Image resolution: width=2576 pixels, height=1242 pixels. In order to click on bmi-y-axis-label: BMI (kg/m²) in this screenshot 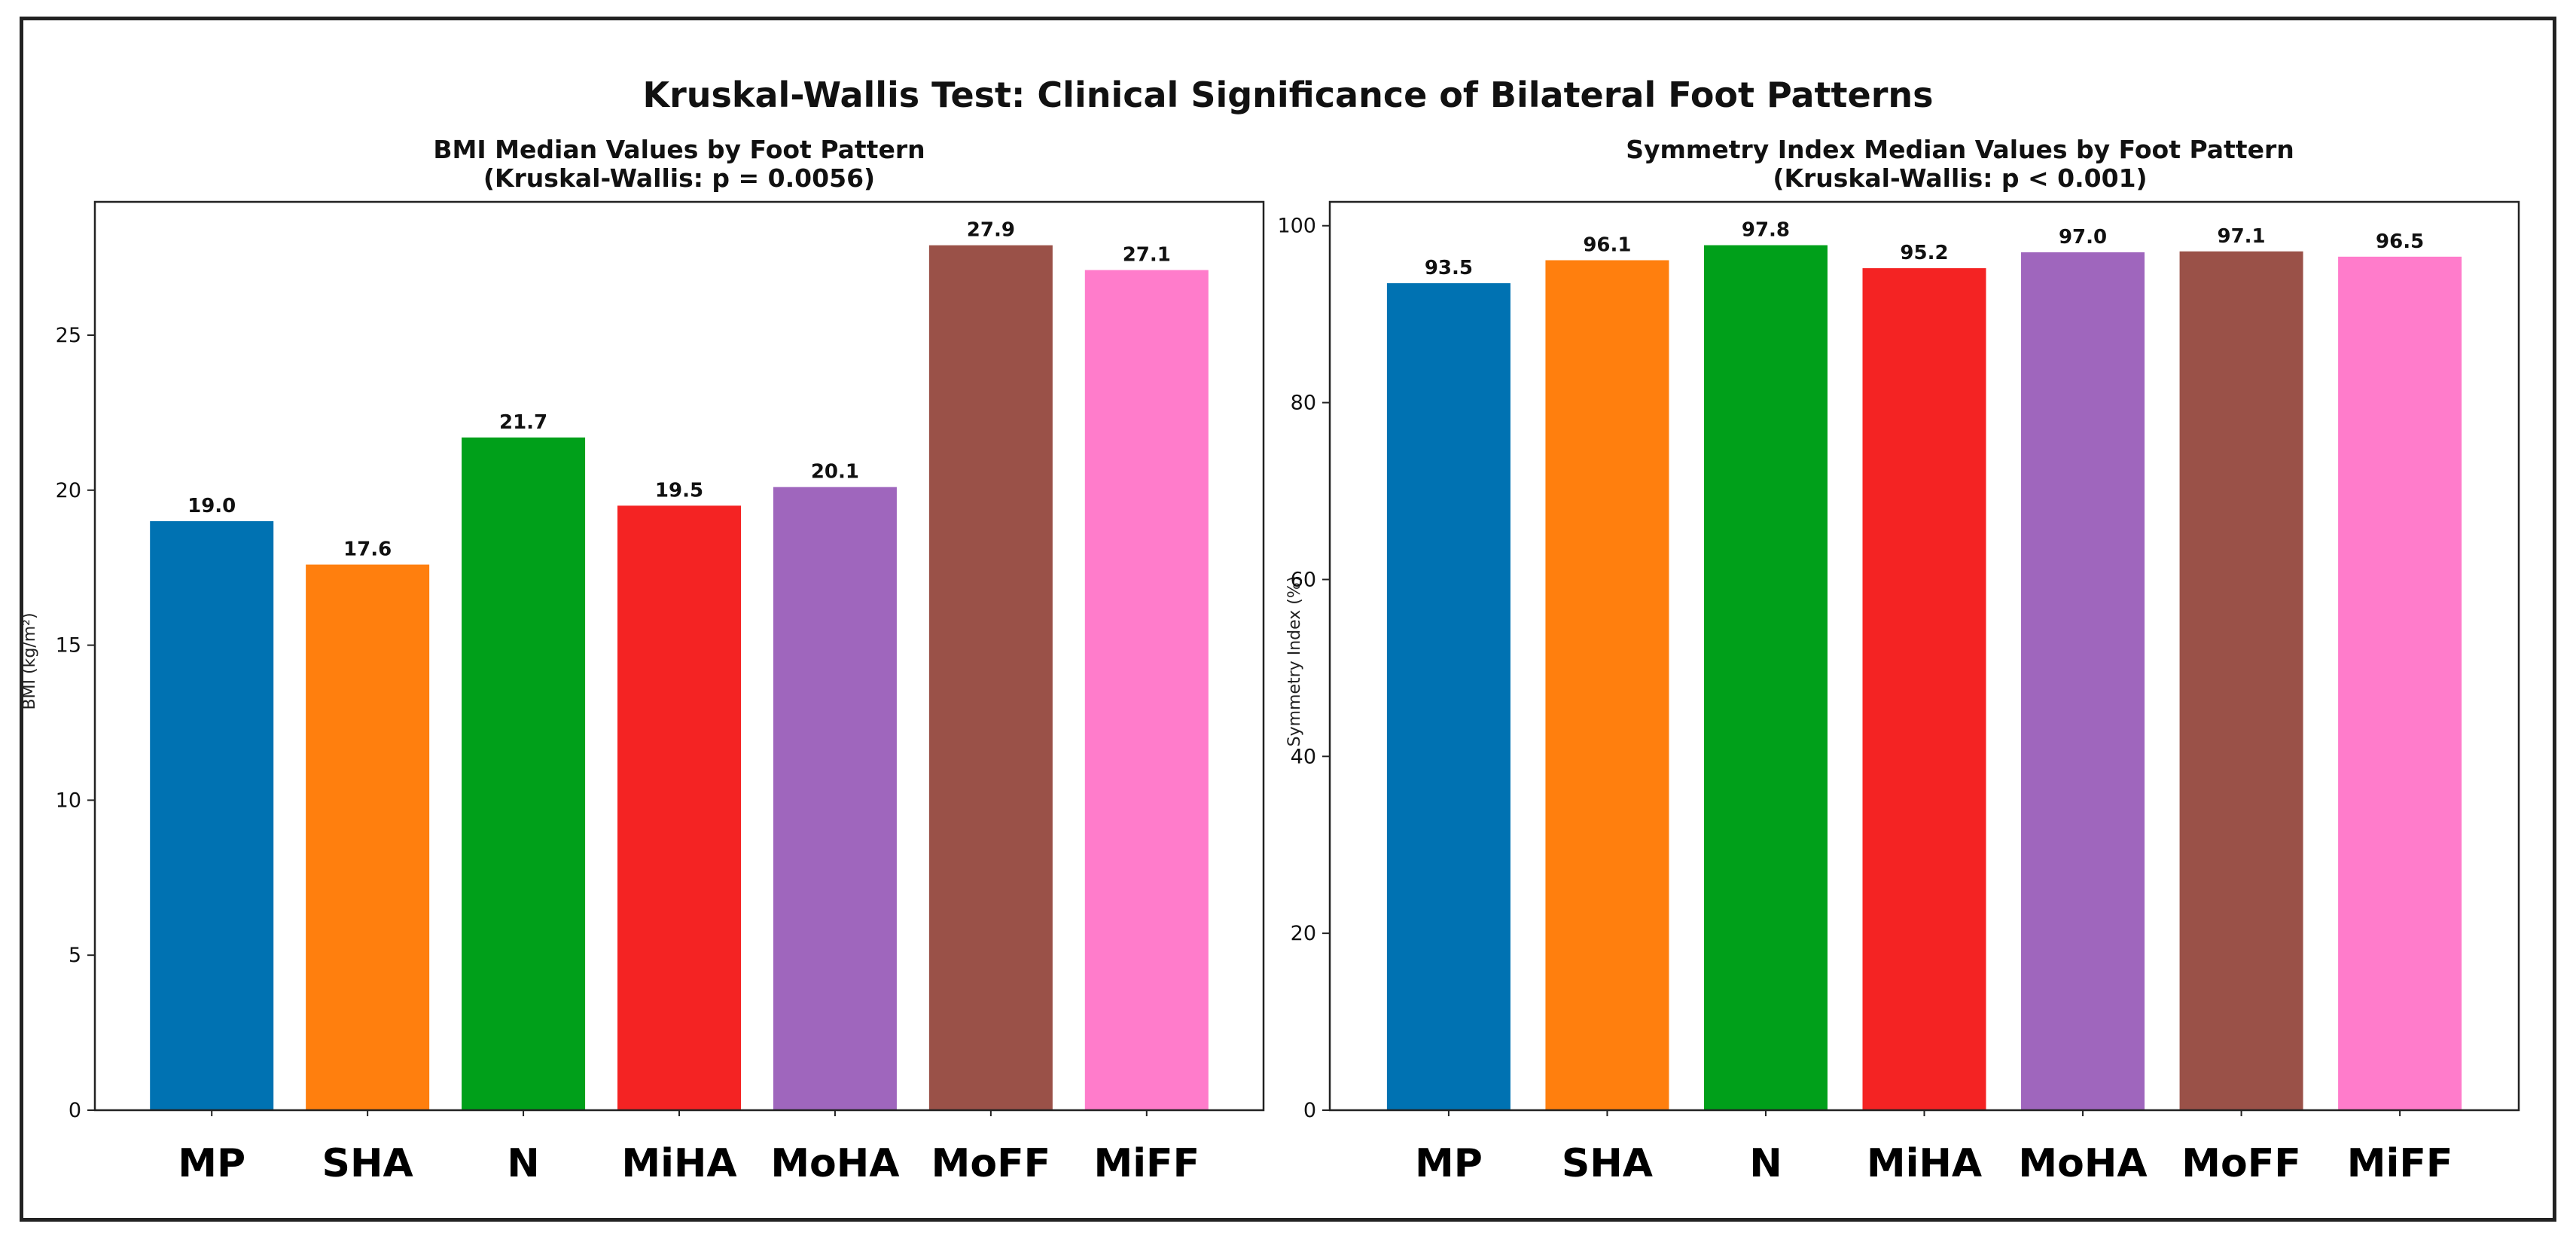, I will do `click(29, 660)`.